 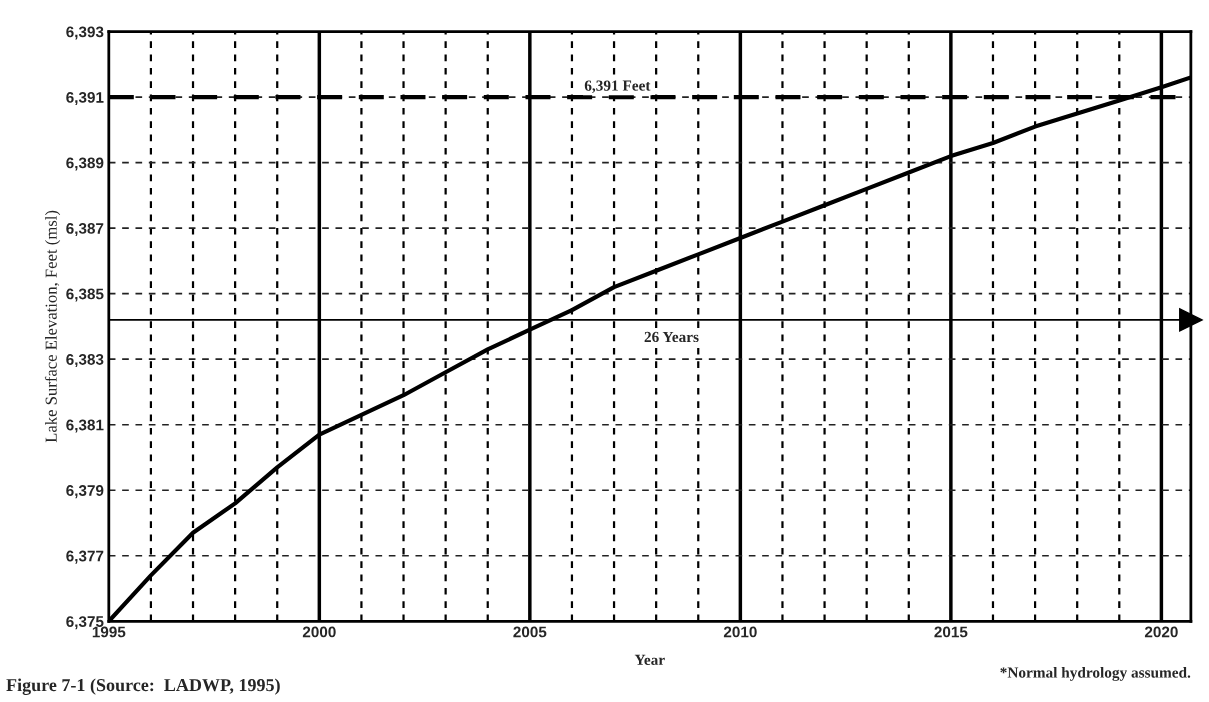 What do you see at coordinates (649, 660) in the screenshot?
I see `x-axis-title: Year` at bounding box center [649, 660].